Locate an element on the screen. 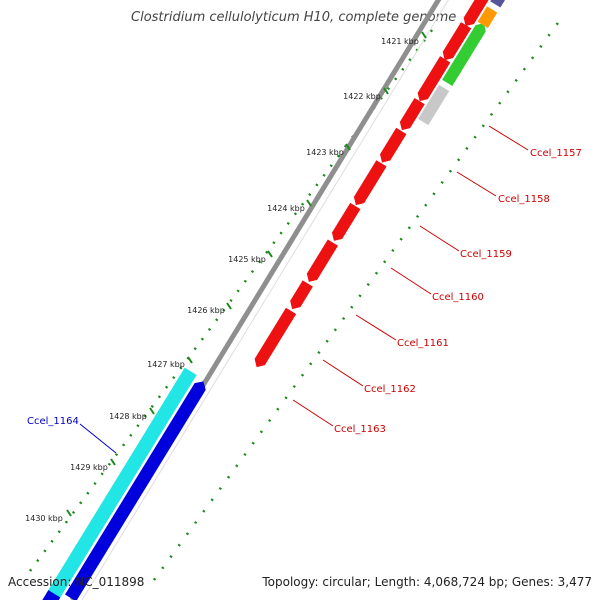  gene-label-ccel_1163: Ccel_1163 is located at coordinates (360, 429).